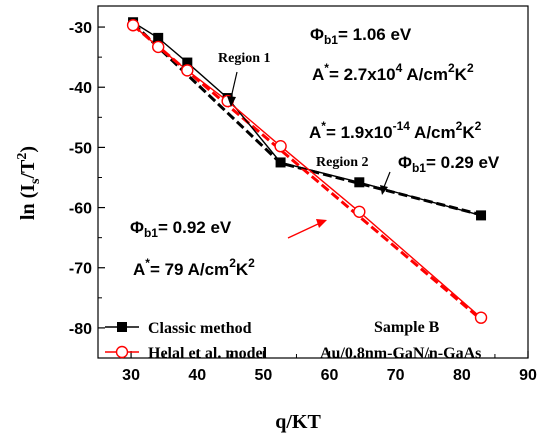  I want to click on region1-arrow, so click(234, 85).